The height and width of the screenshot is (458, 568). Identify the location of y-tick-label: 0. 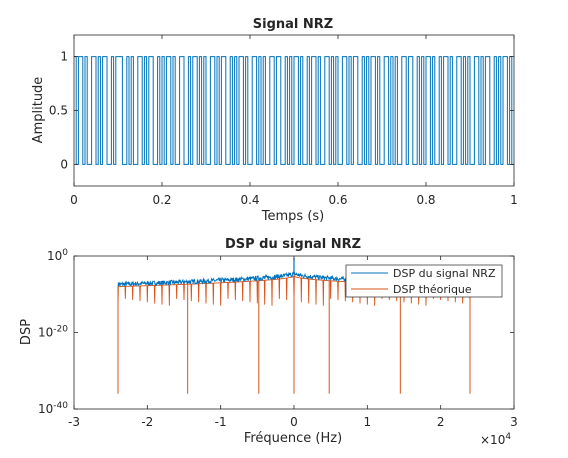
(64, 164).